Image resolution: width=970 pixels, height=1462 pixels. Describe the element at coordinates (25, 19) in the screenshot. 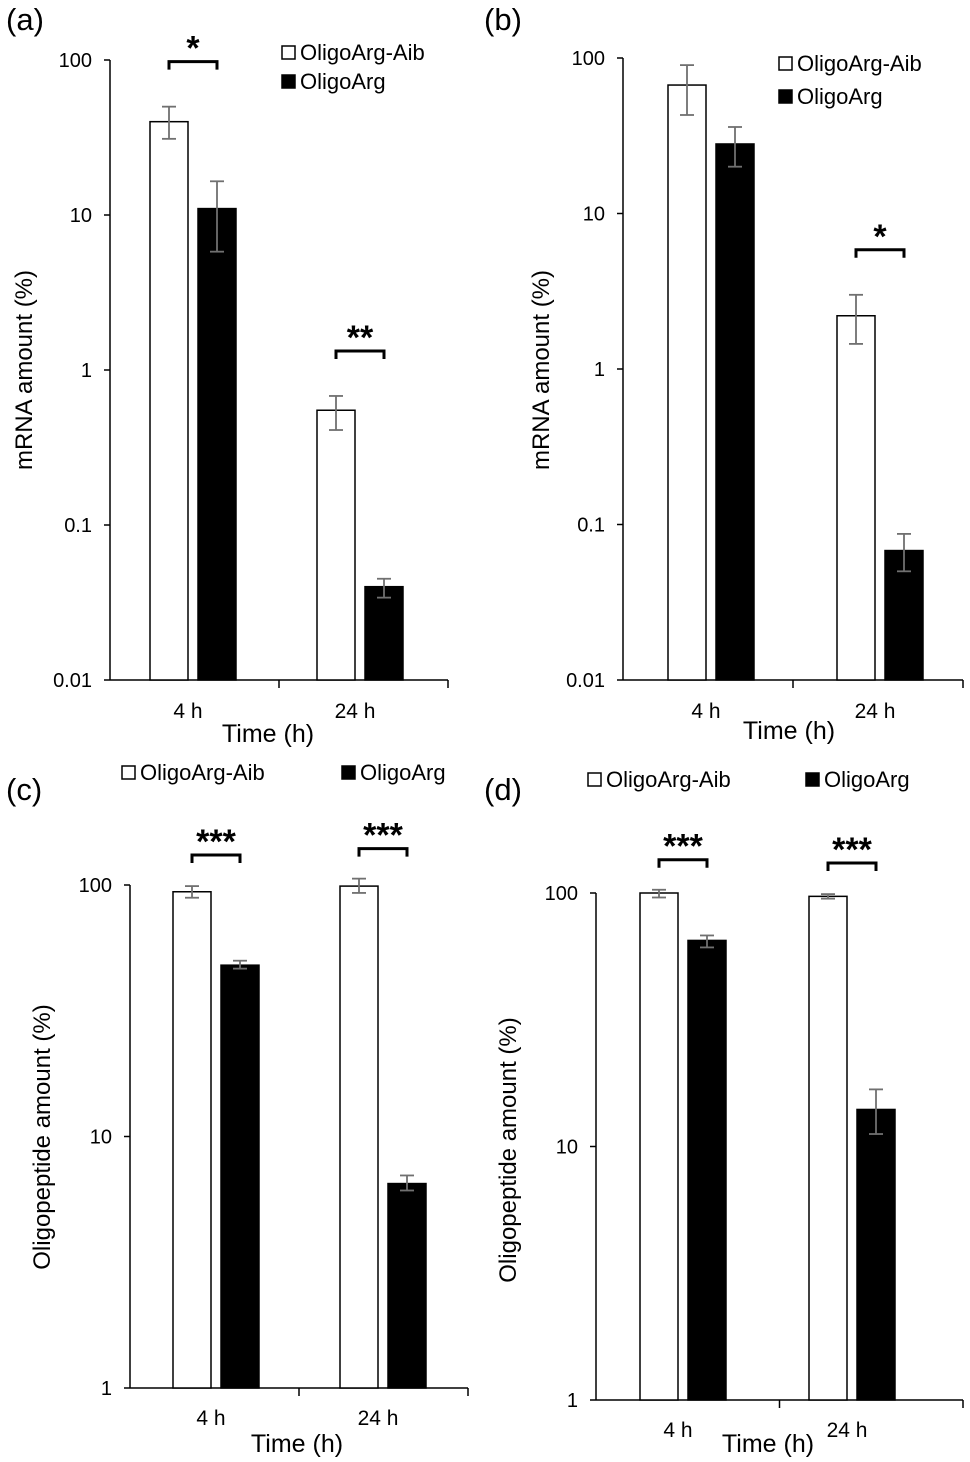

I see `panel-label: (a)` at that location.